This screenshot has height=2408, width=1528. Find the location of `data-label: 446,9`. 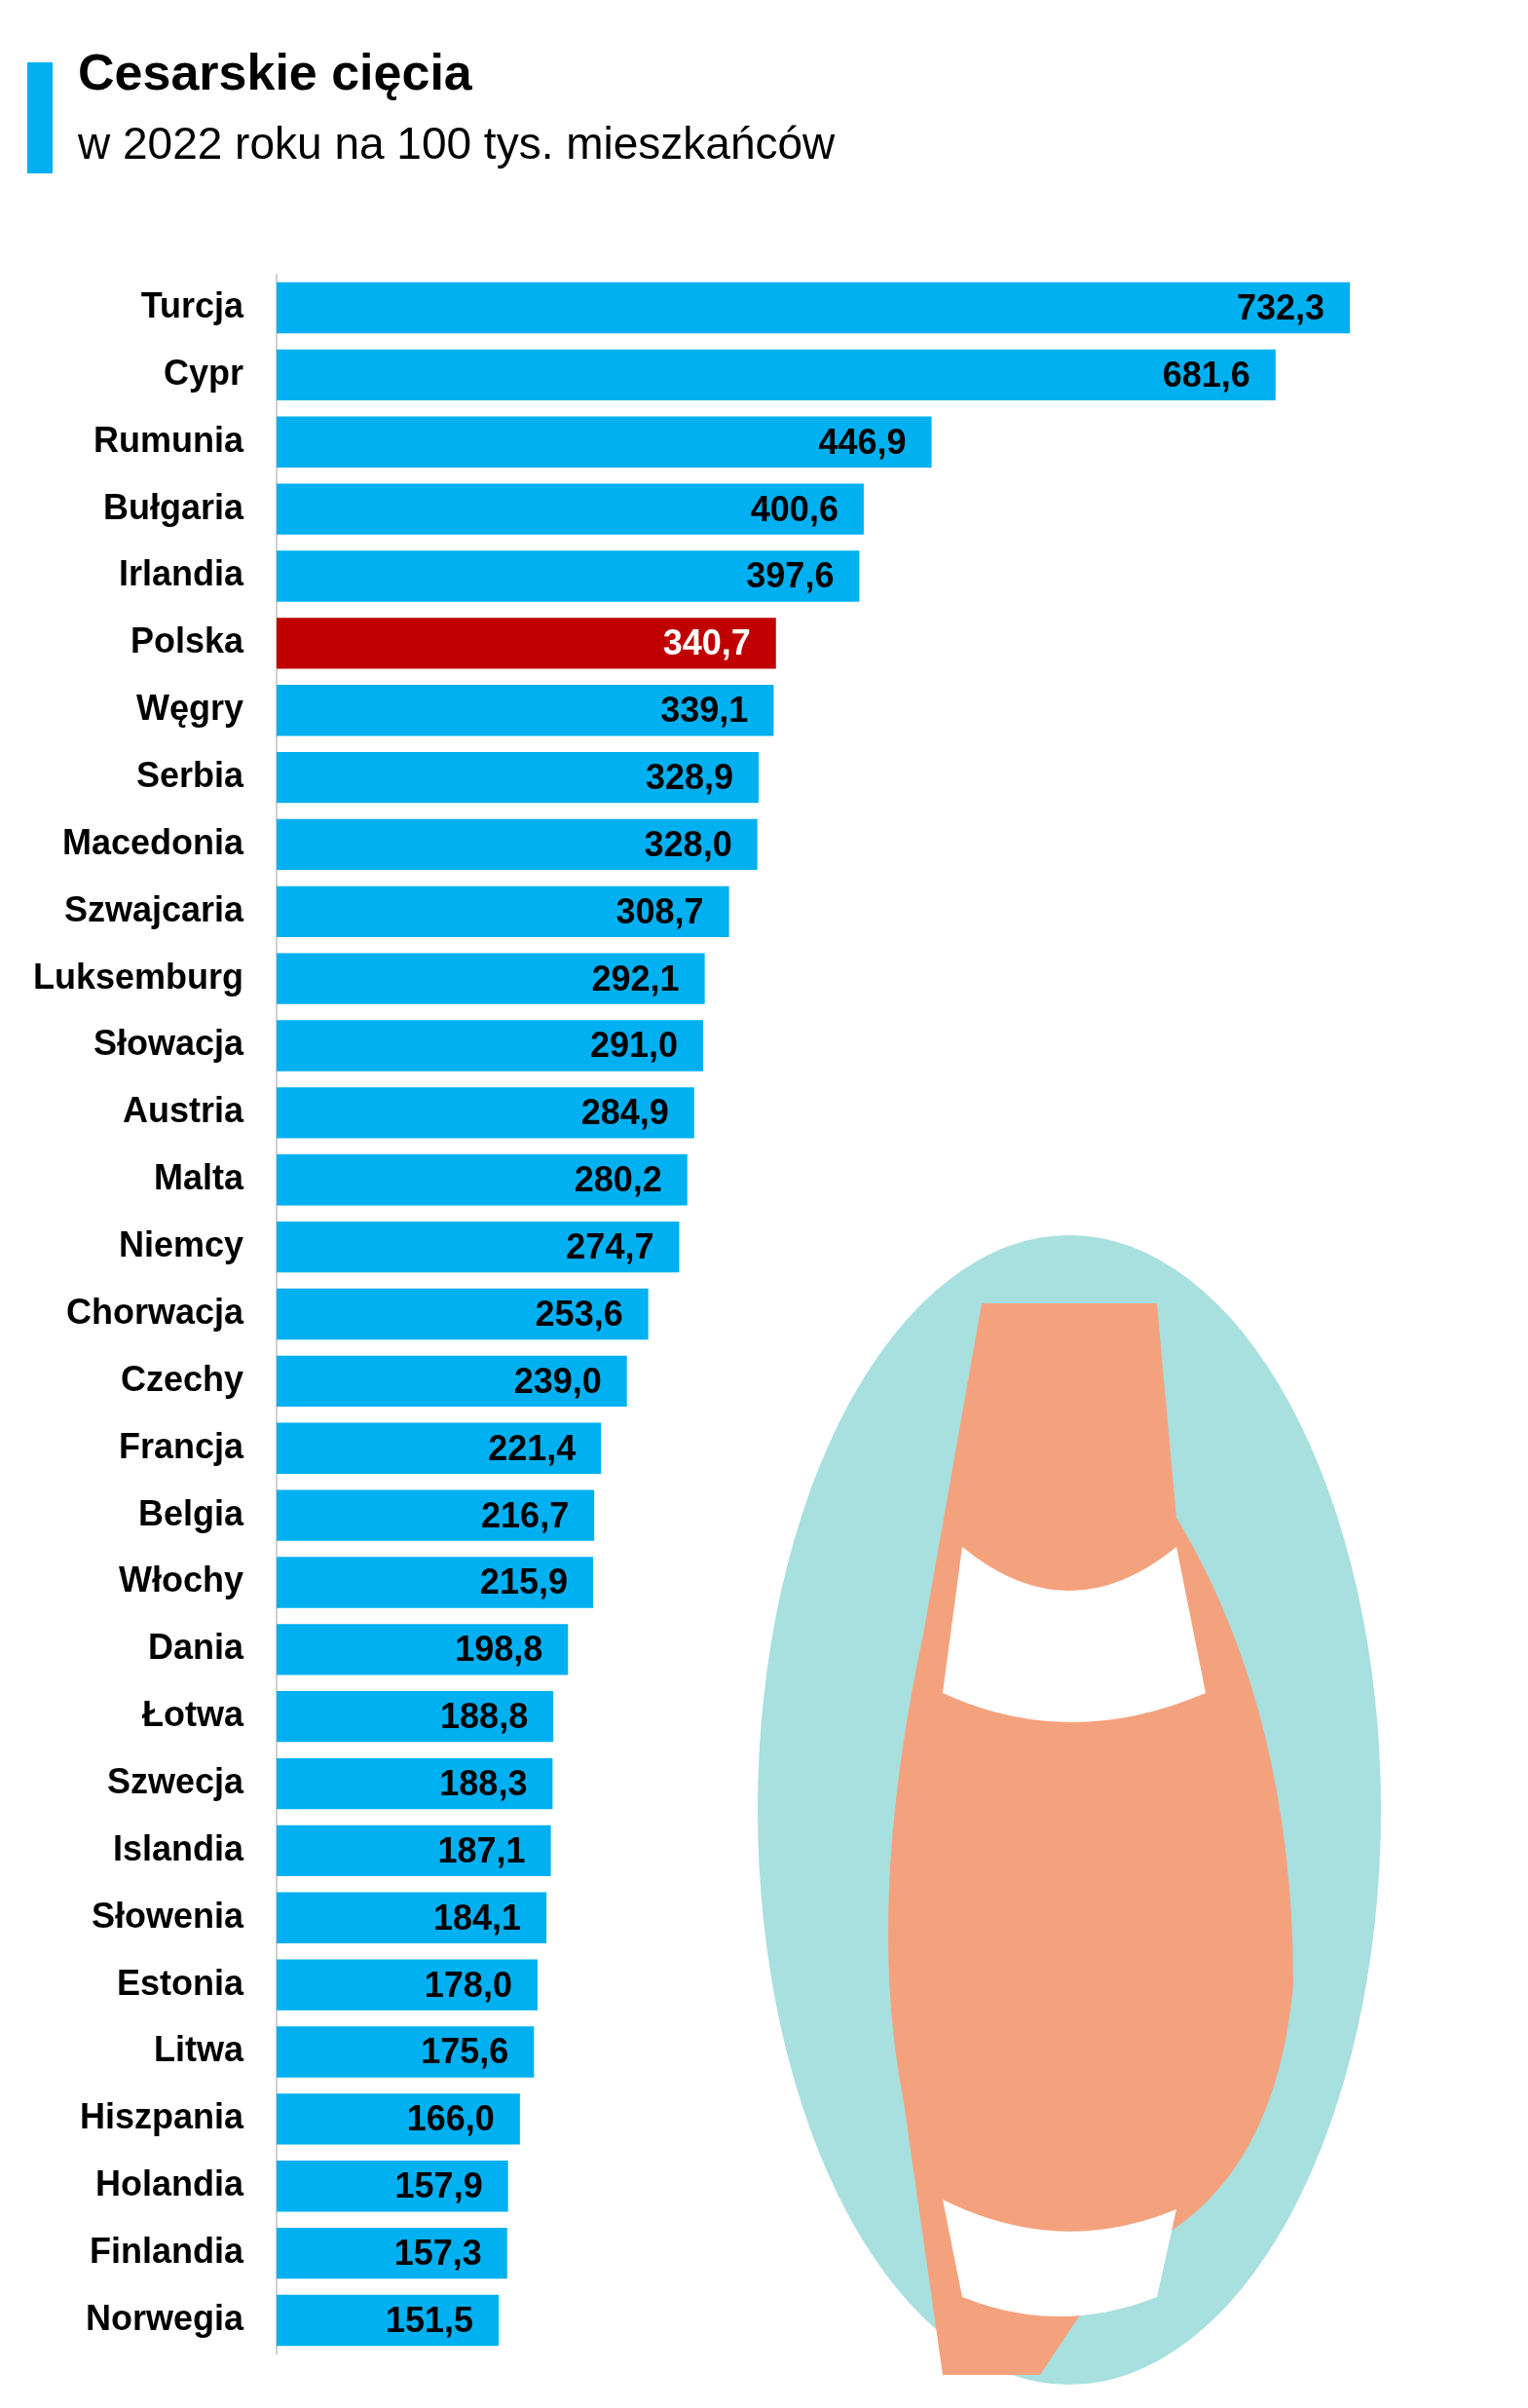

data-label: 446,9 is located at coordinates (863, 441).